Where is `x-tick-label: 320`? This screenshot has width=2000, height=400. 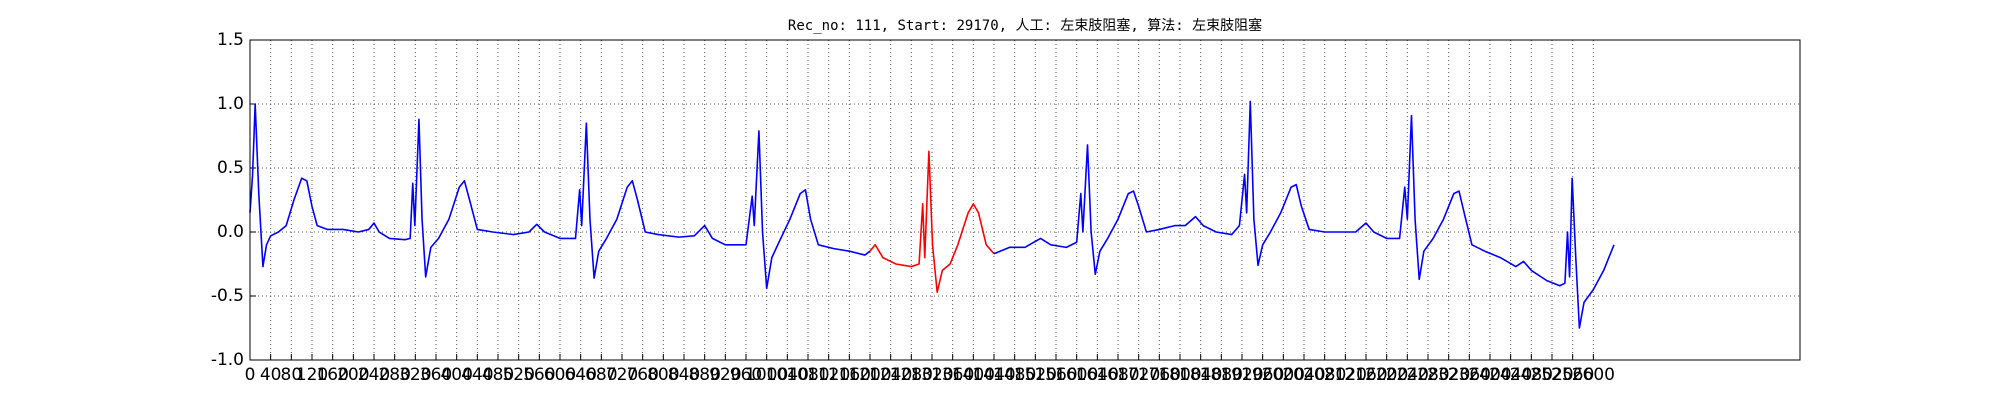
x-tick-label: 320 is located at coordinates (415, 375).